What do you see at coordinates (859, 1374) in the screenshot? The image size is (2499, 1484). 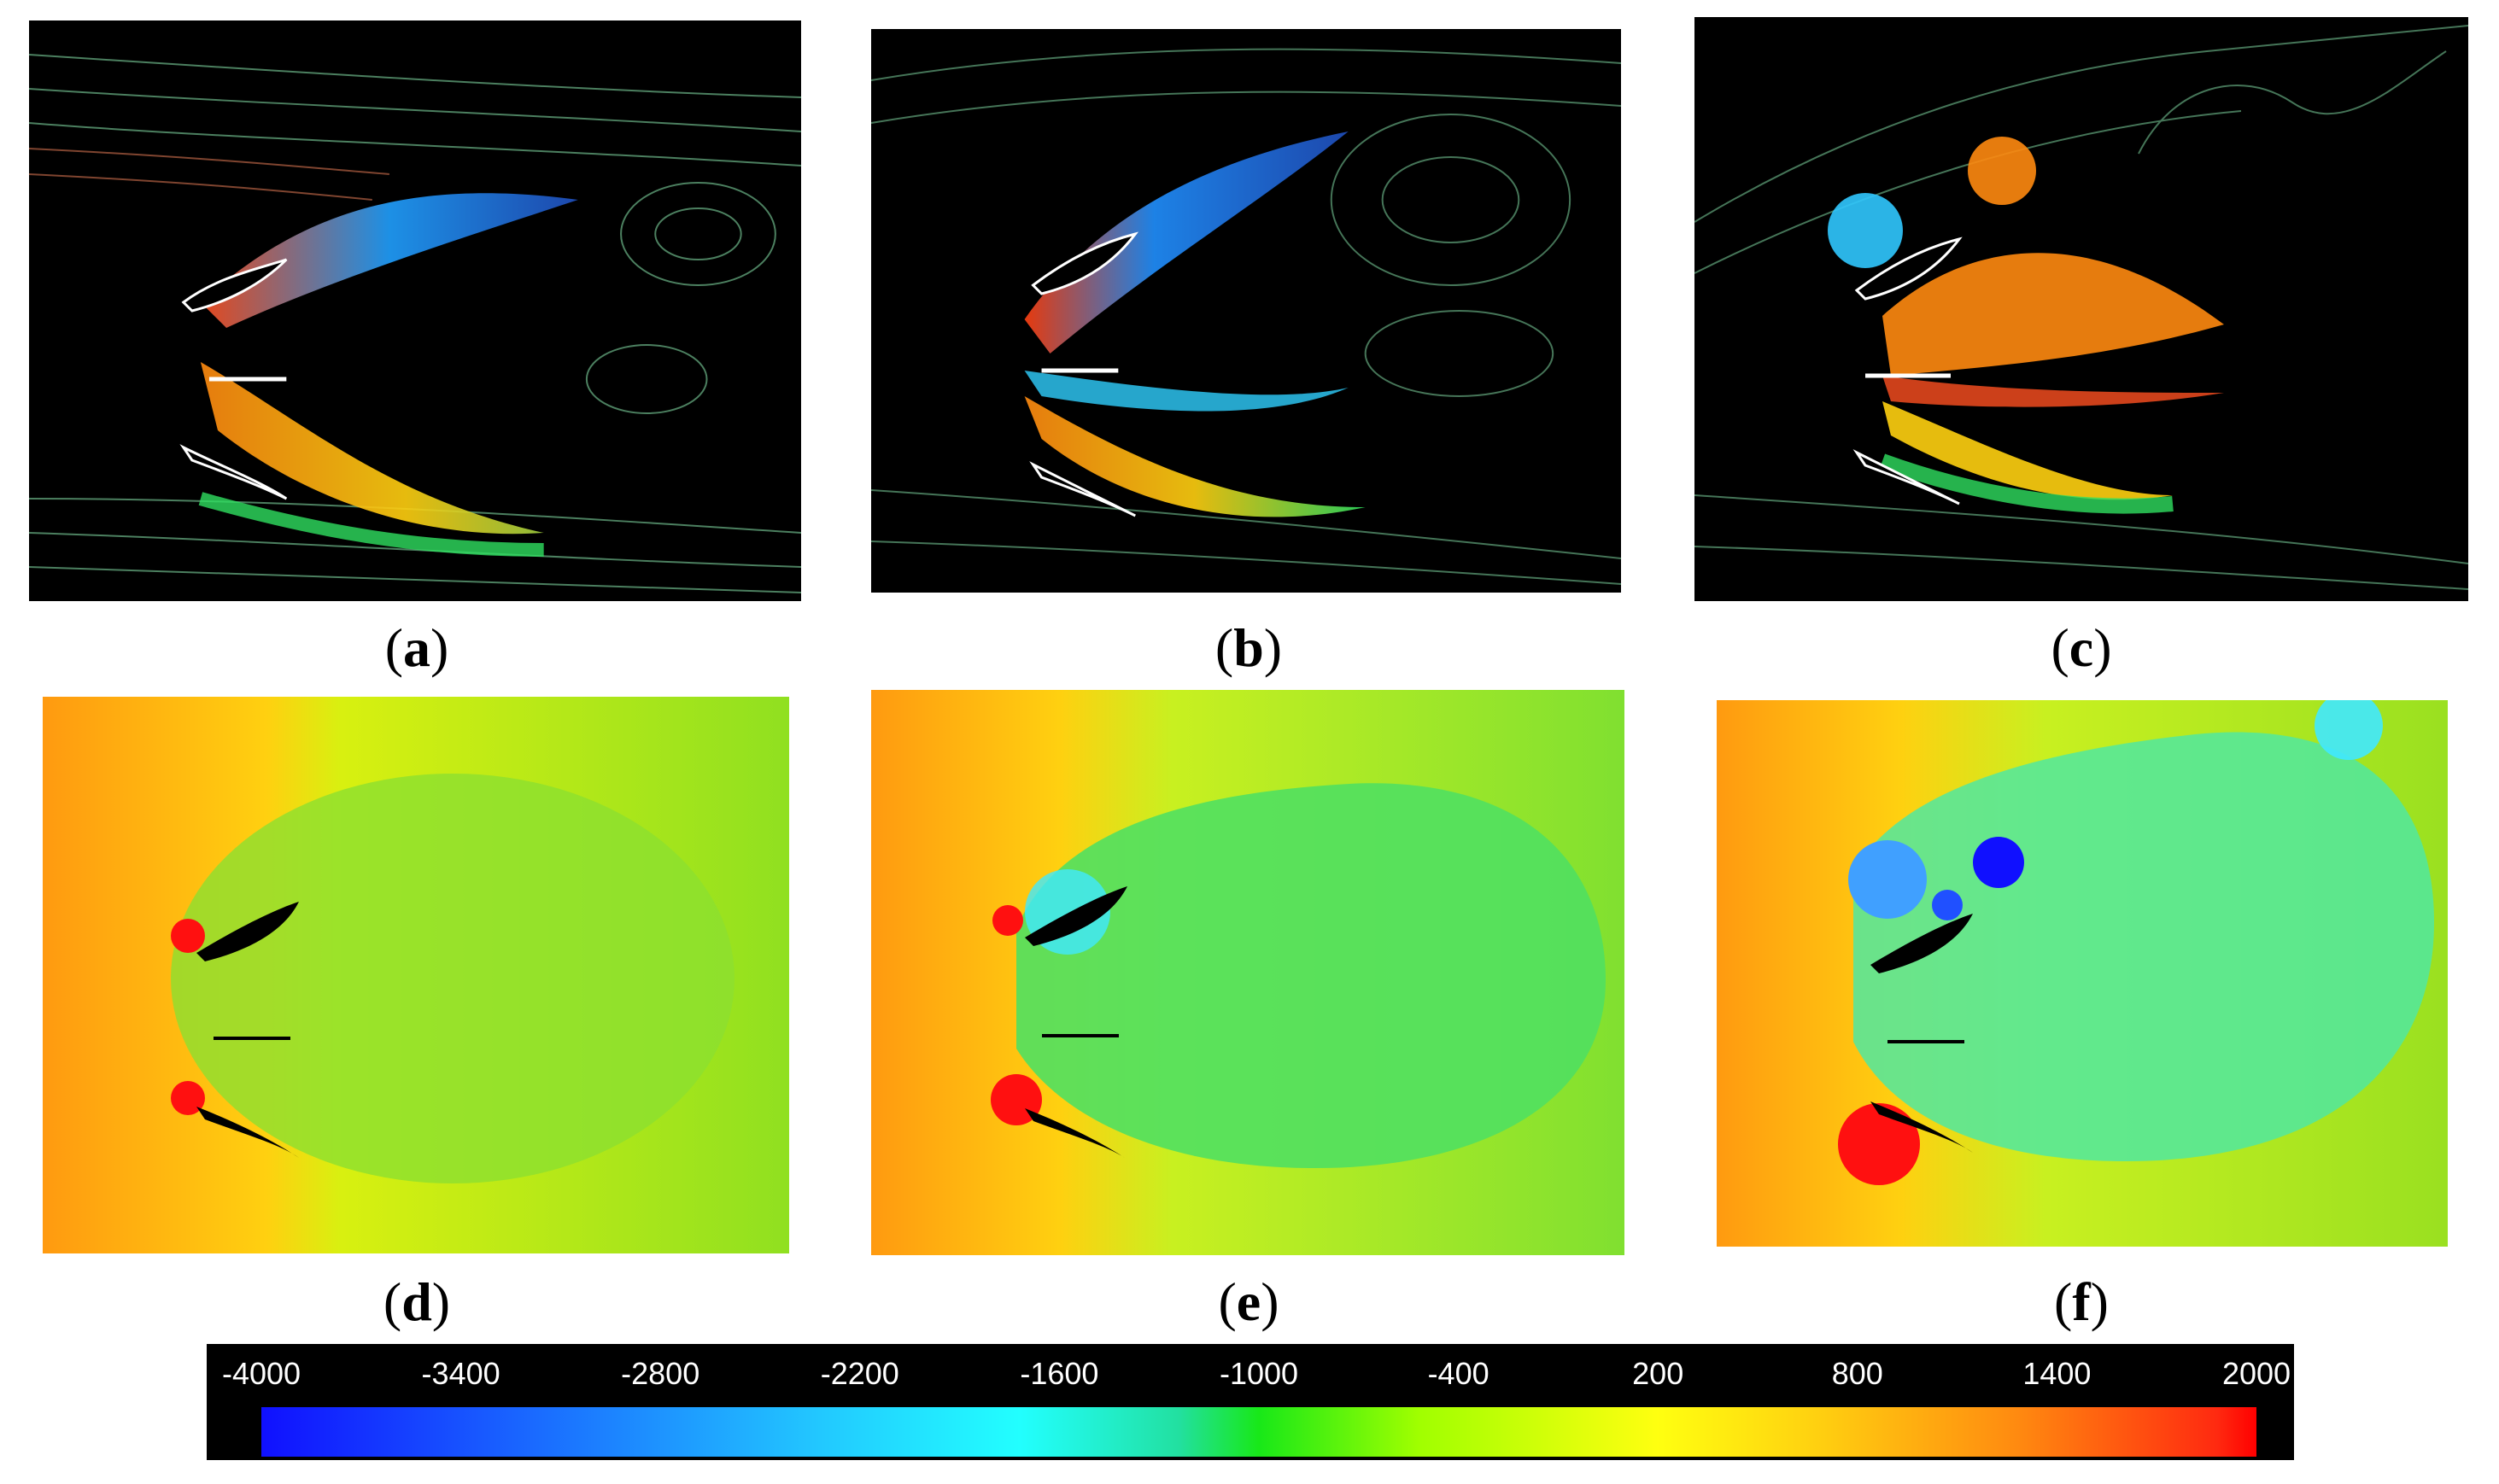 I see `colorbar-tick-label: -2200` at bounding box center [859, 1374].